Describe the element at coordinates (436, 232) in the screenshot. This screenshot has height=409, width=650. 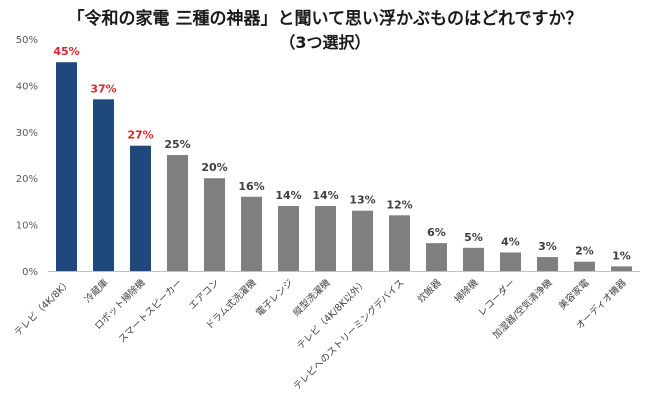
I see `bar-value-label: 6%` at that location.